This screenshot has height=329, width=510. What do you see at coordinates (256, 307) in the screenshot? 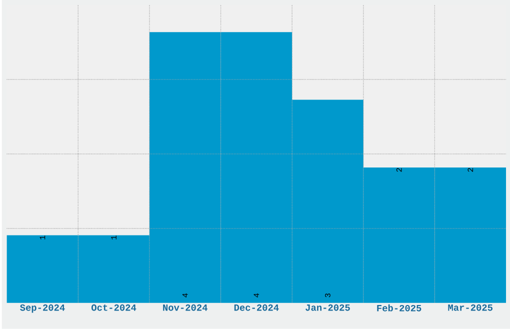
I see `x-tick-label: Dec-2024` at bounding box center [256, 307].